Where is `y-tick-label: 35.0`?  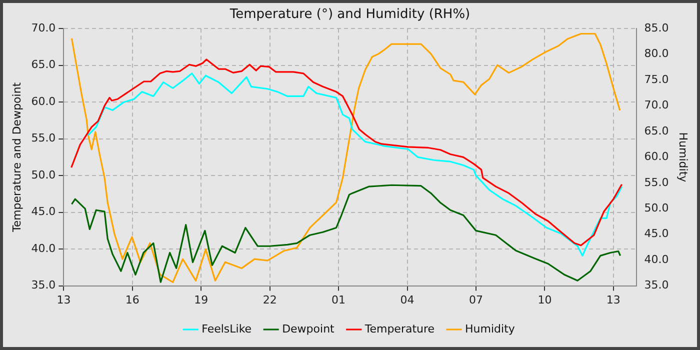 y-tick-label: 35.0 is located at coordinates (43, 285).